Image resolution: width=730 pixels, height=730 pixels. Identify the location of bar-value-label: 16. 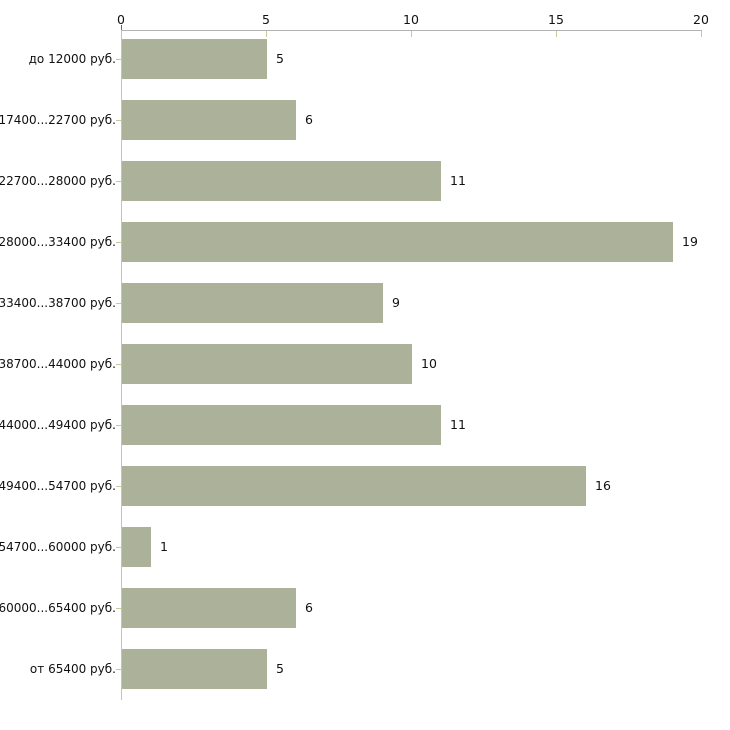
(603, 485).